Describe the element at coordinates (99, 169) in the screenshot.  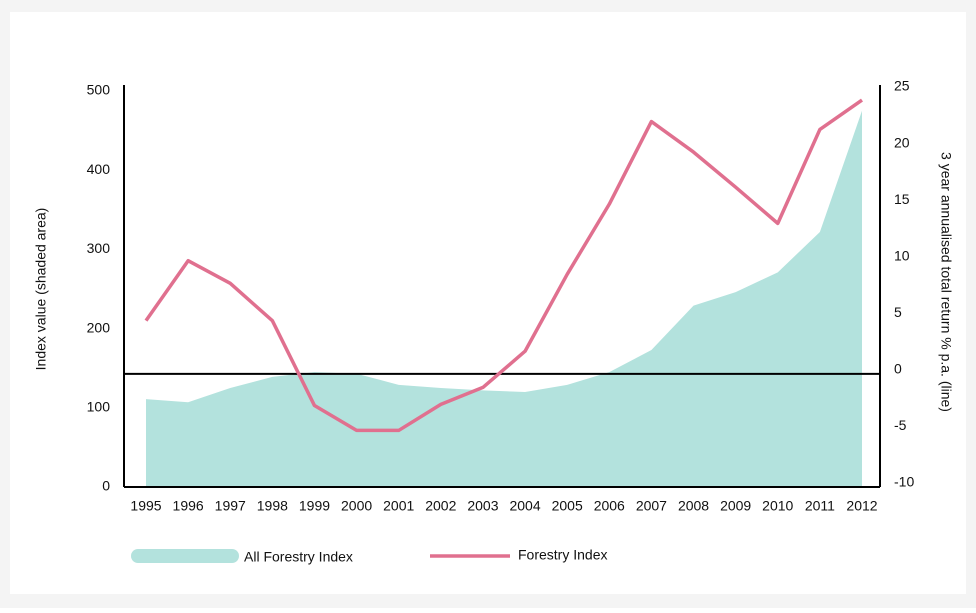
I see `y-tick-label: 400` at that location.